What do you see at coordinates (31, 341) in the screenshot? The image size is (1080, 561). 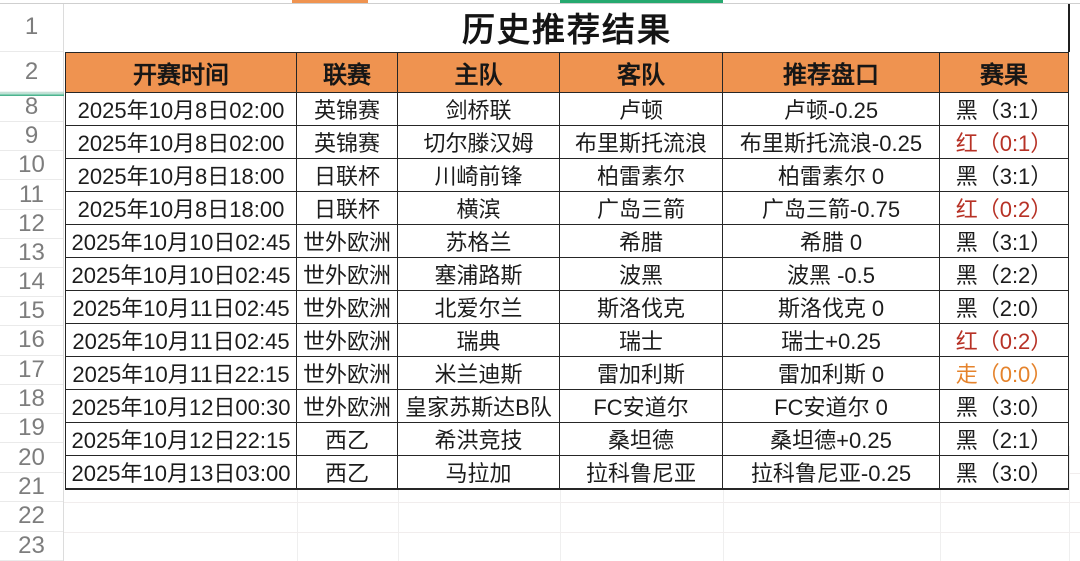 I see `row-number: 16` at bounding box center [31, 341].